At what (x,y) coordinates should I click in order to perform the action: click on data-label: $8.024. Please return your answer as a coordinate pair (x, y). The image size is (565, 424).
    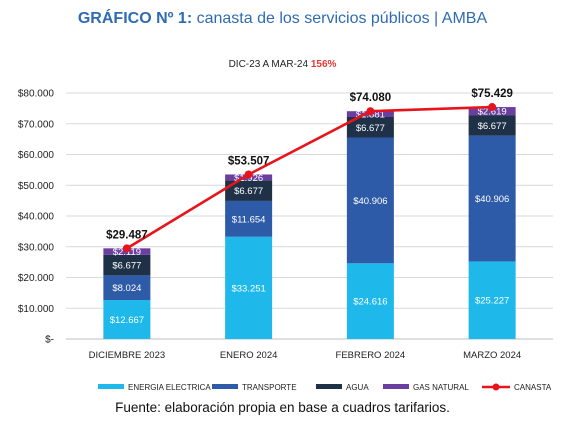
    Looking at the image, I should click on (126, 288).